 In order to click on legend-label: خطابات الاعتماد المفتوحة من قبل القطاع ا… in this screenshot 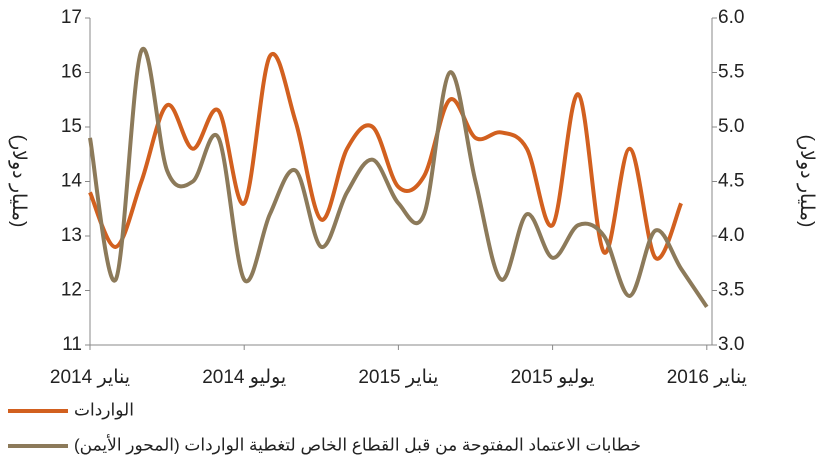, I will do `click(357, 444)`.